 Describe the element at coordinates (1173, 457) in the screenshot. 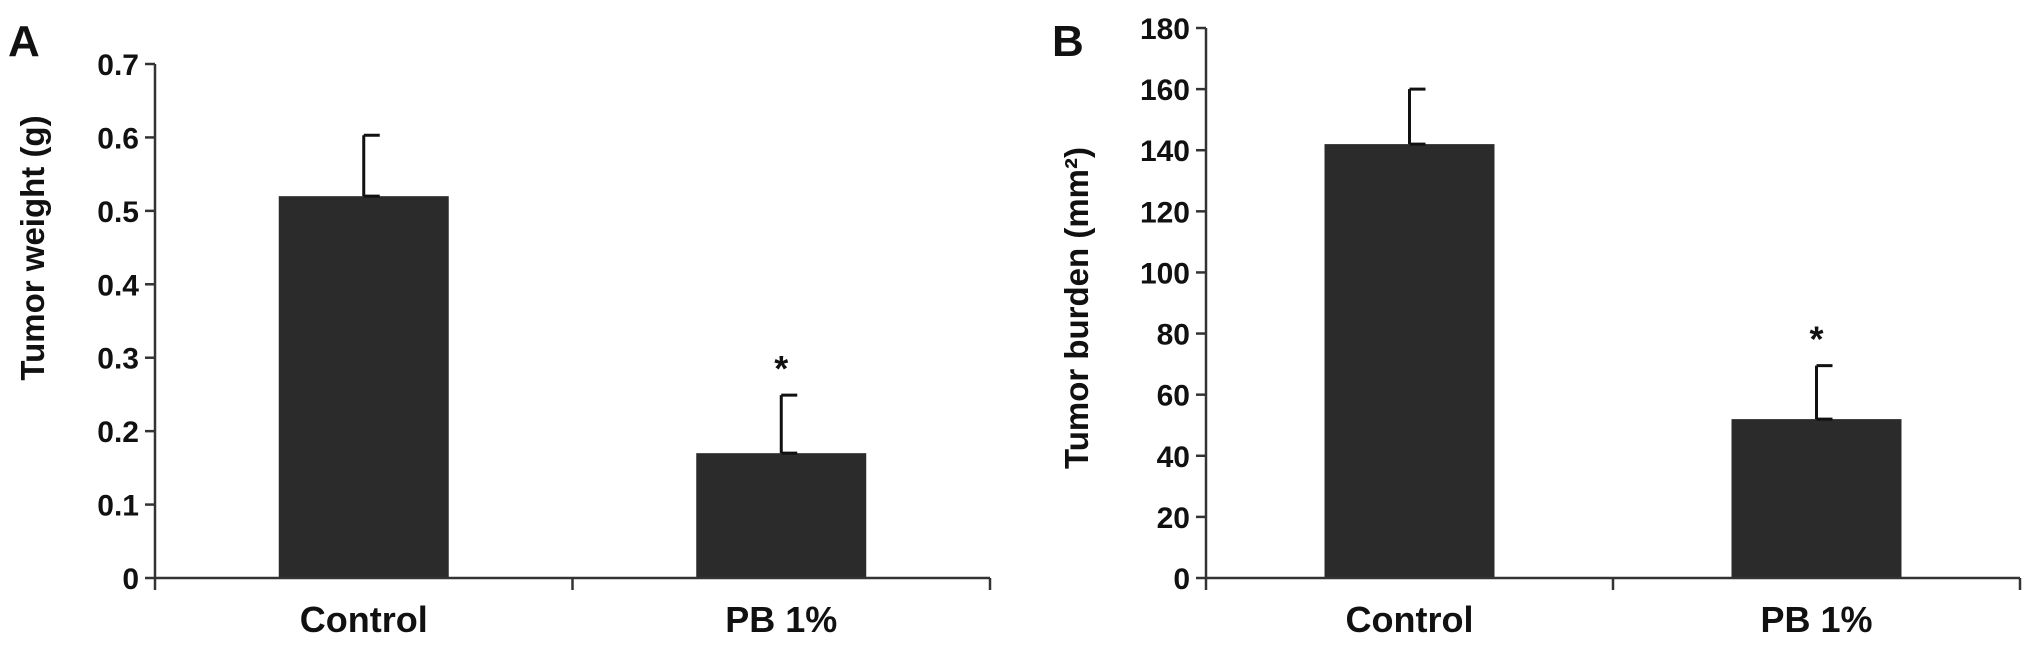

I see `y-tick-label: 40` at that location.